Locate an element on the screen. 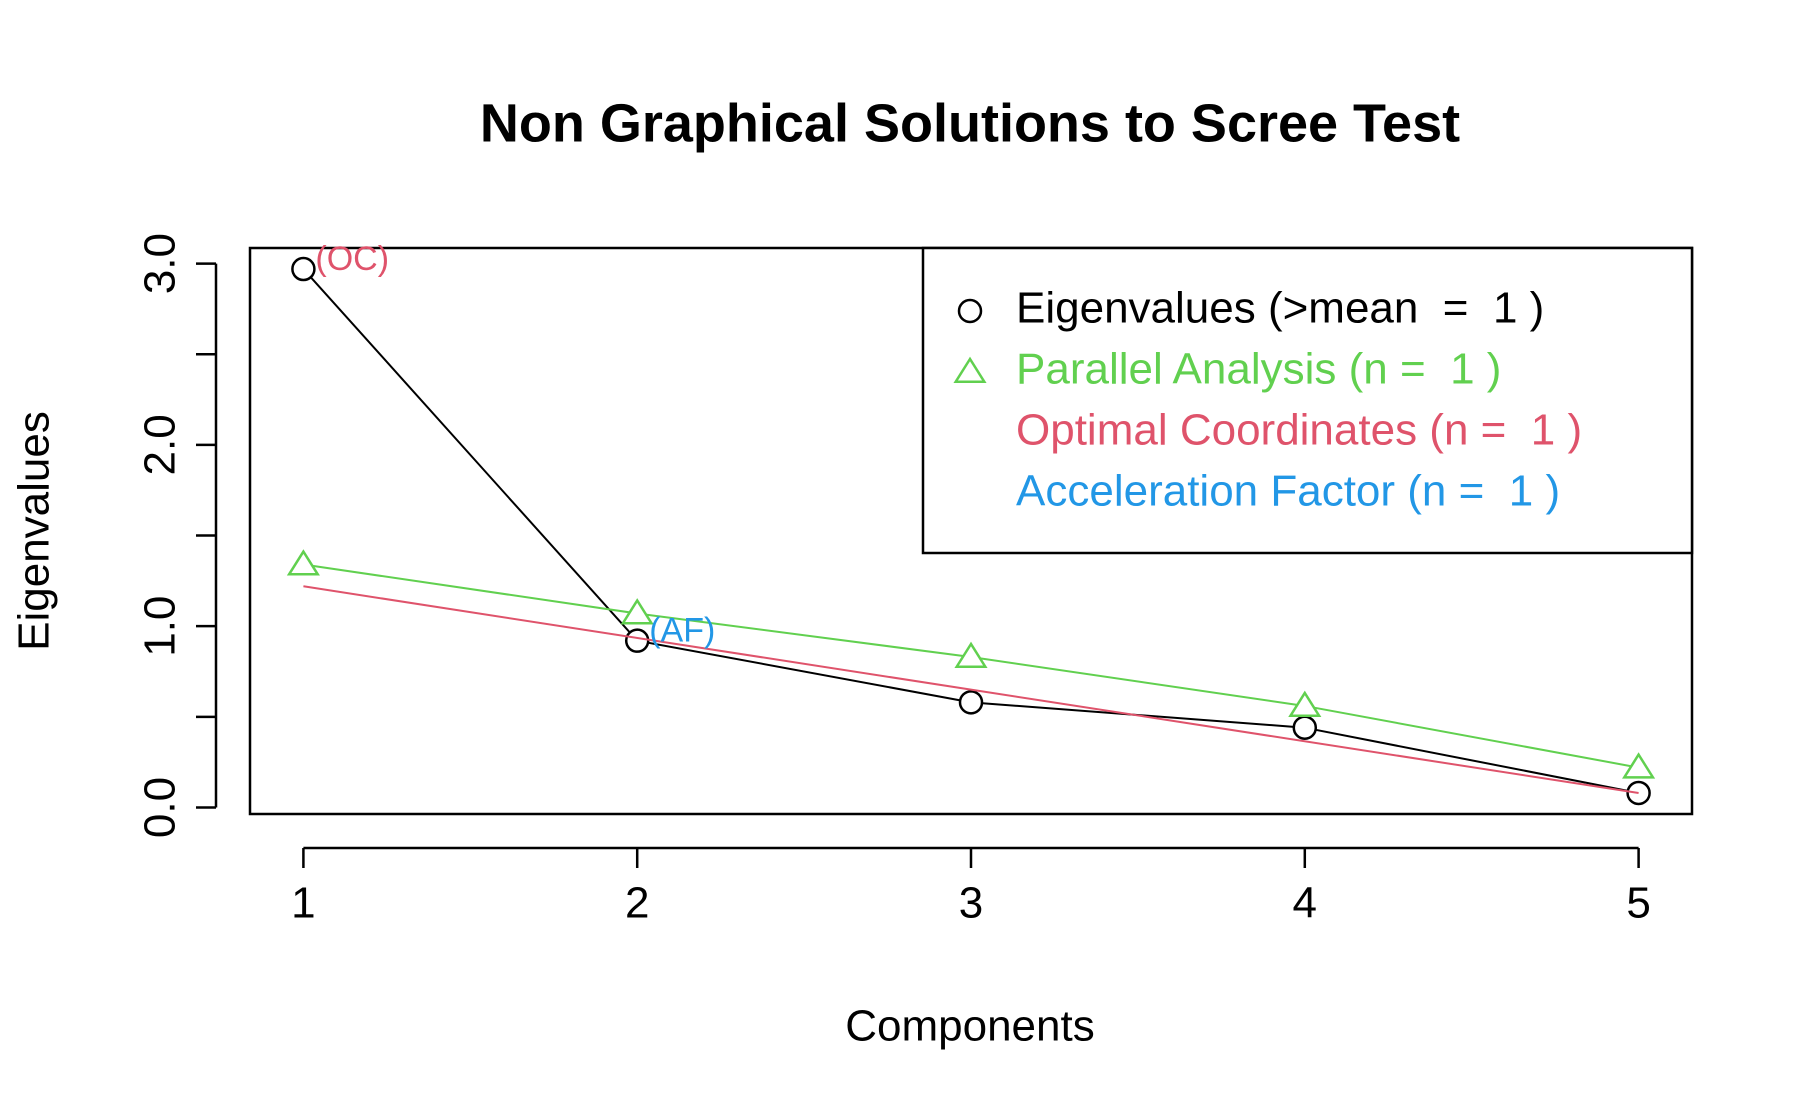 The width and height of the screenshot is (1800, 1112). x-tick-label: 5 is located at coordinates (1638, 903).